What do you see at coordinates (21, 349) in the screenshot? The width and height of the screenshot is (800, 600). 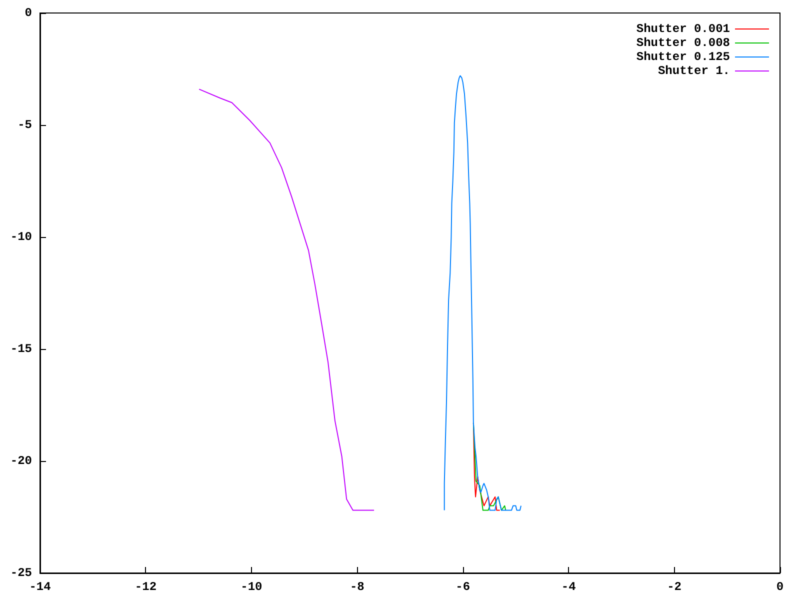 I see `y-tick-label: -15` at bounding box center [21, 349].